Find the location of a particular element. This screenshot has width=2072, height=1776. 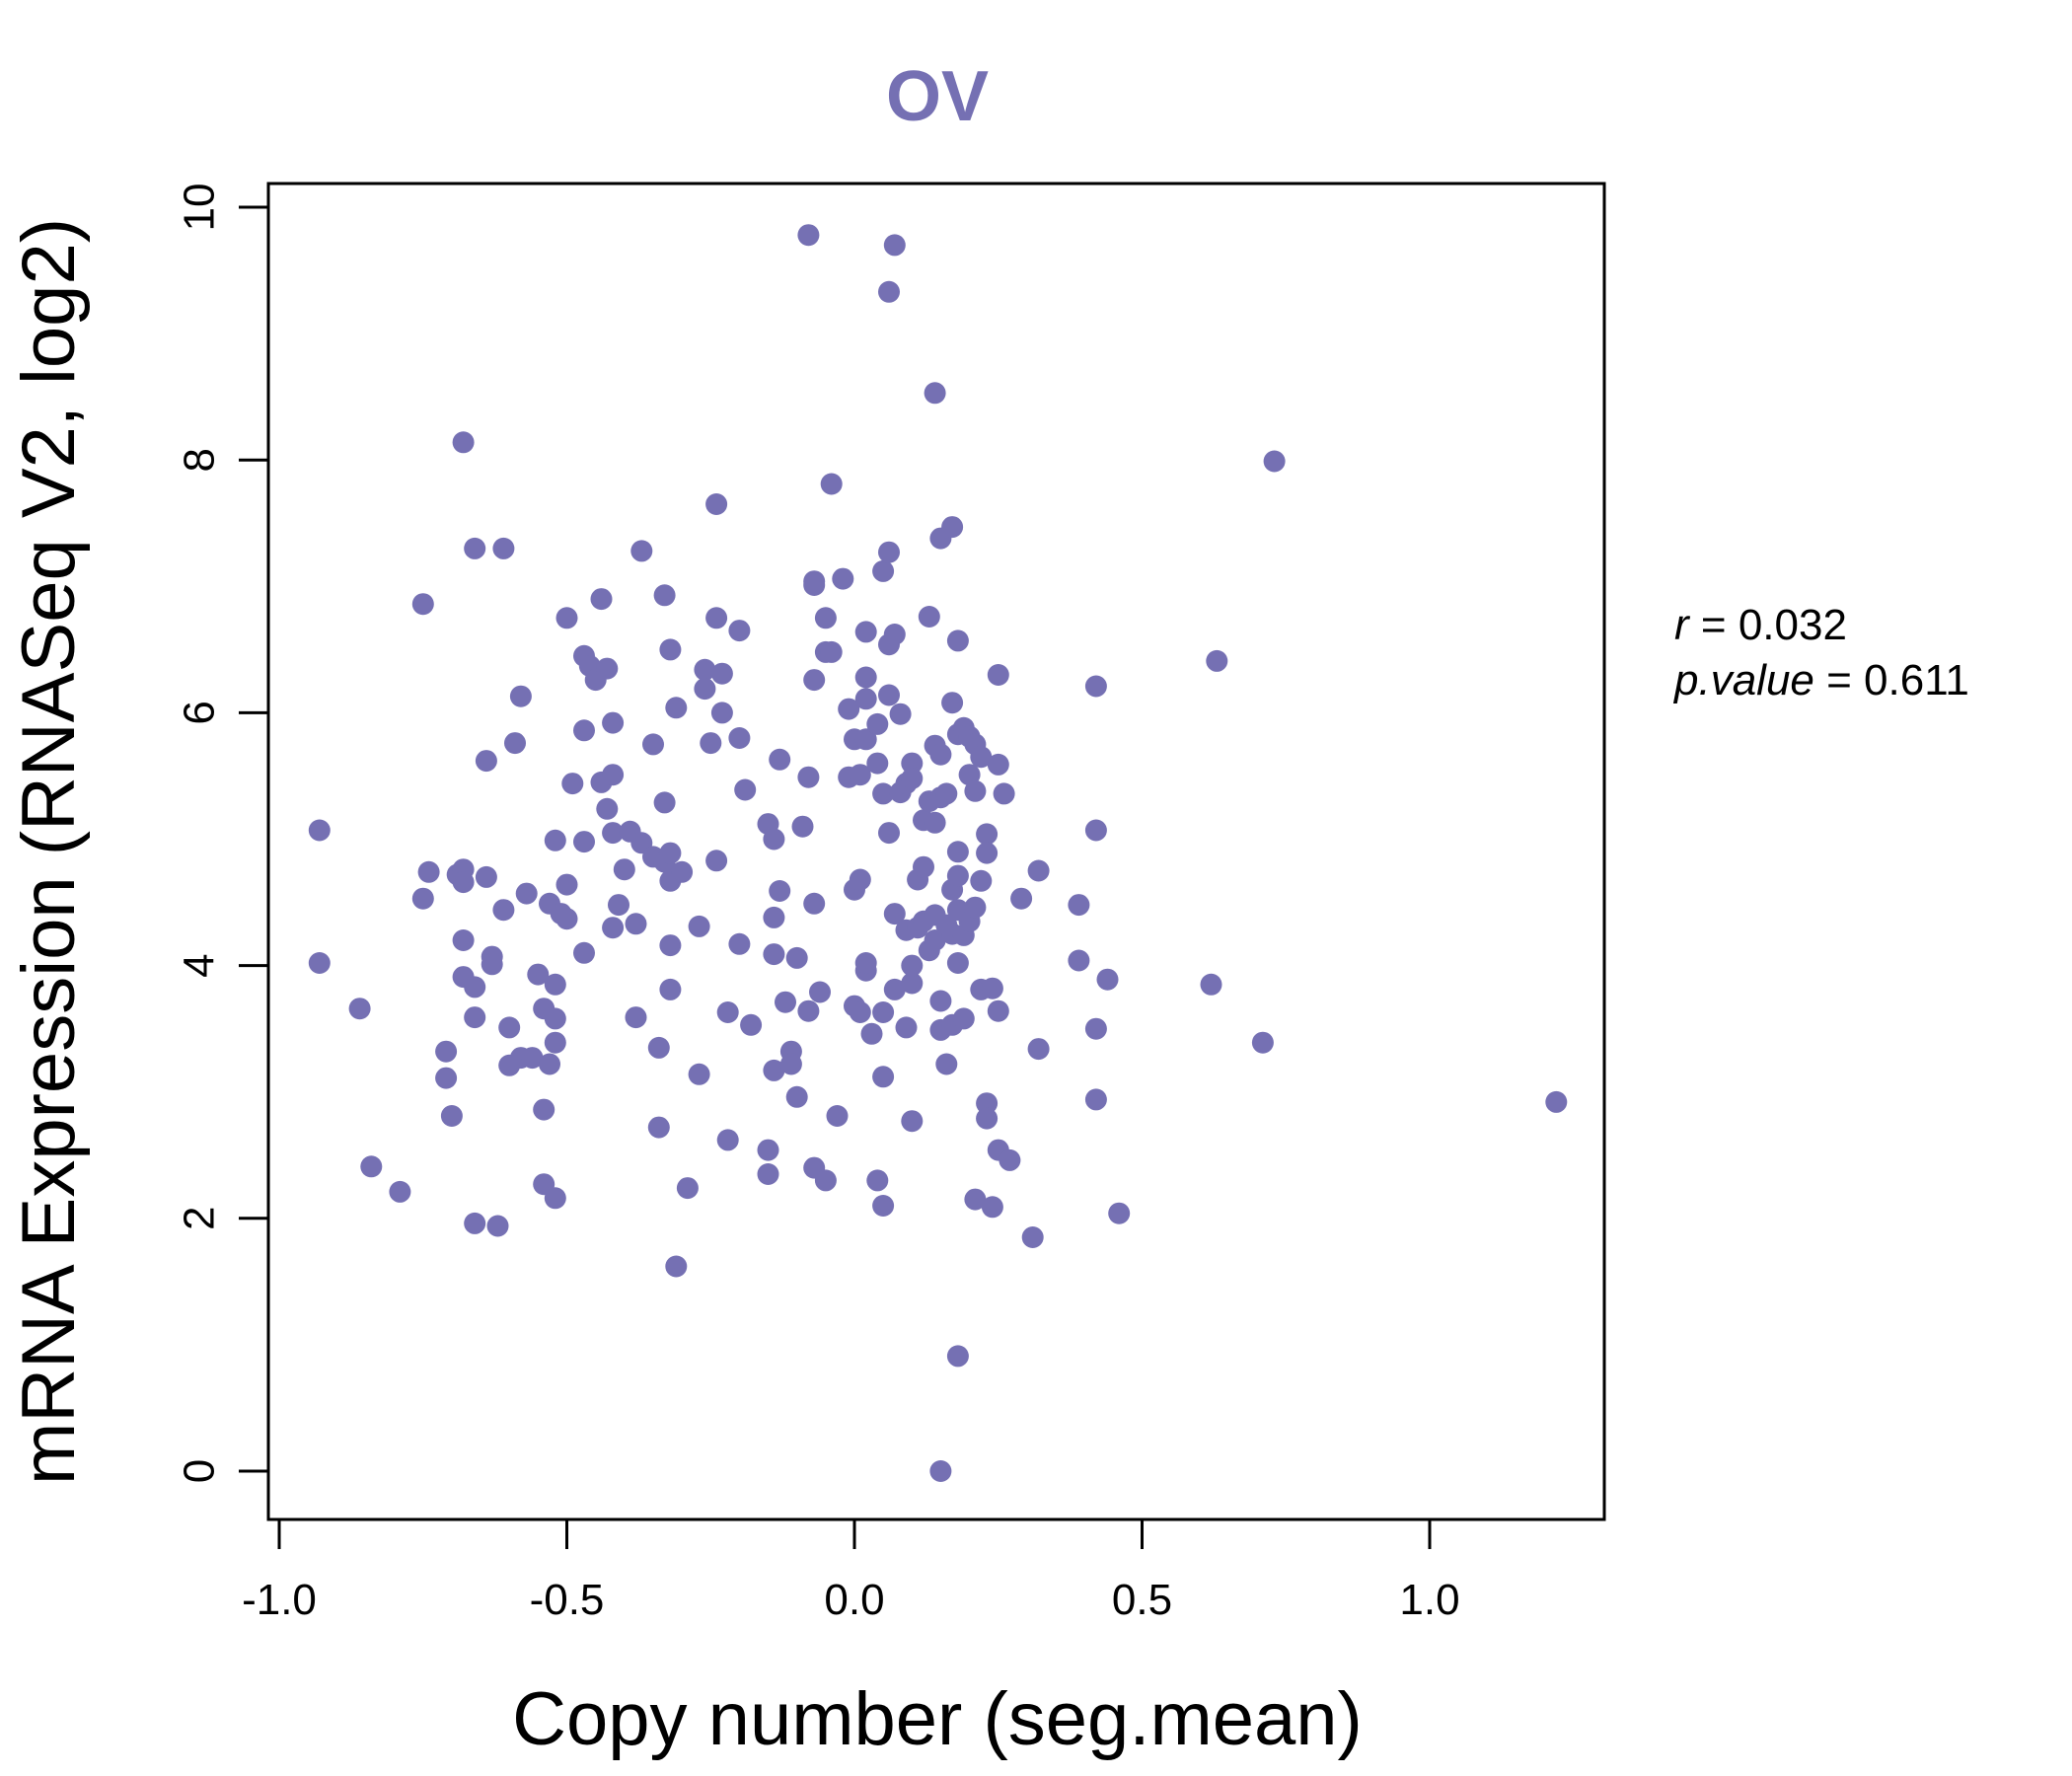

y-axis-label: mRNA Expression (RNASeq V2, log2) is located at coordinates (49, 851).